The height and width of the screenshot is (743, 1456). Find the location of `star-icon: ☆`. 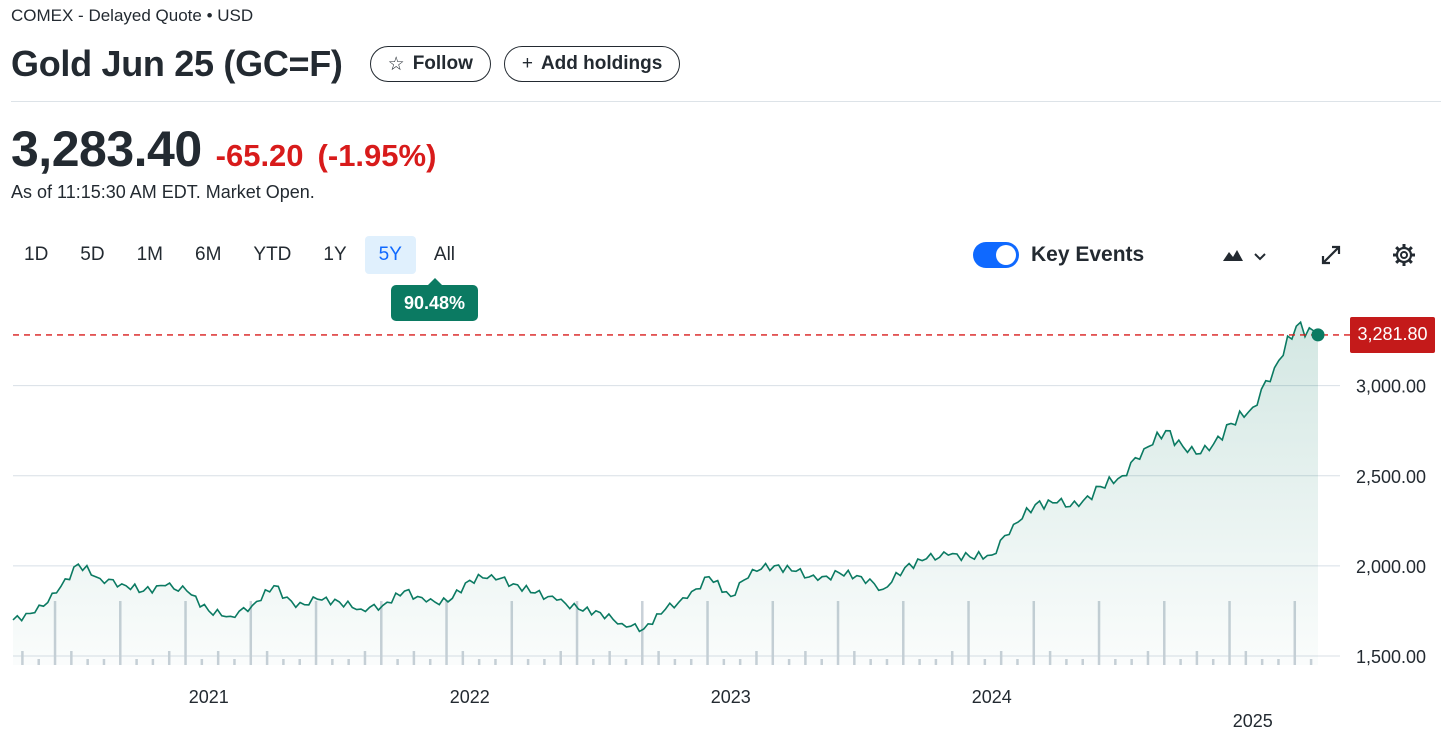

star-icon: ☆ is located at coordinates (396, 64).